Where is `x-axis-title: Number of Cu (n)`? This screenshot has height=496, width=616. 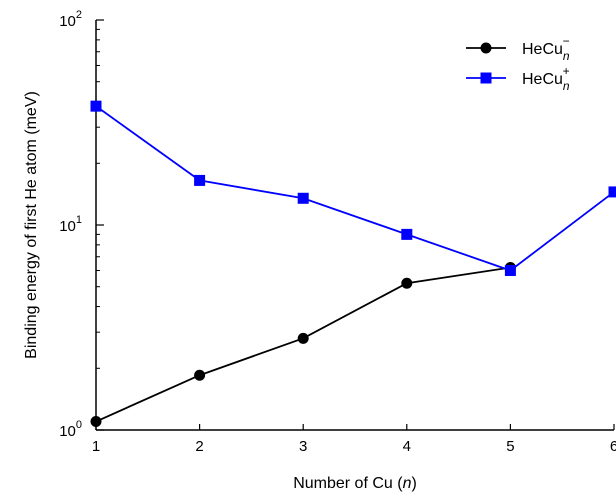
x-axis-title: Number of Cu (n) is located at coordinates (355, 483).